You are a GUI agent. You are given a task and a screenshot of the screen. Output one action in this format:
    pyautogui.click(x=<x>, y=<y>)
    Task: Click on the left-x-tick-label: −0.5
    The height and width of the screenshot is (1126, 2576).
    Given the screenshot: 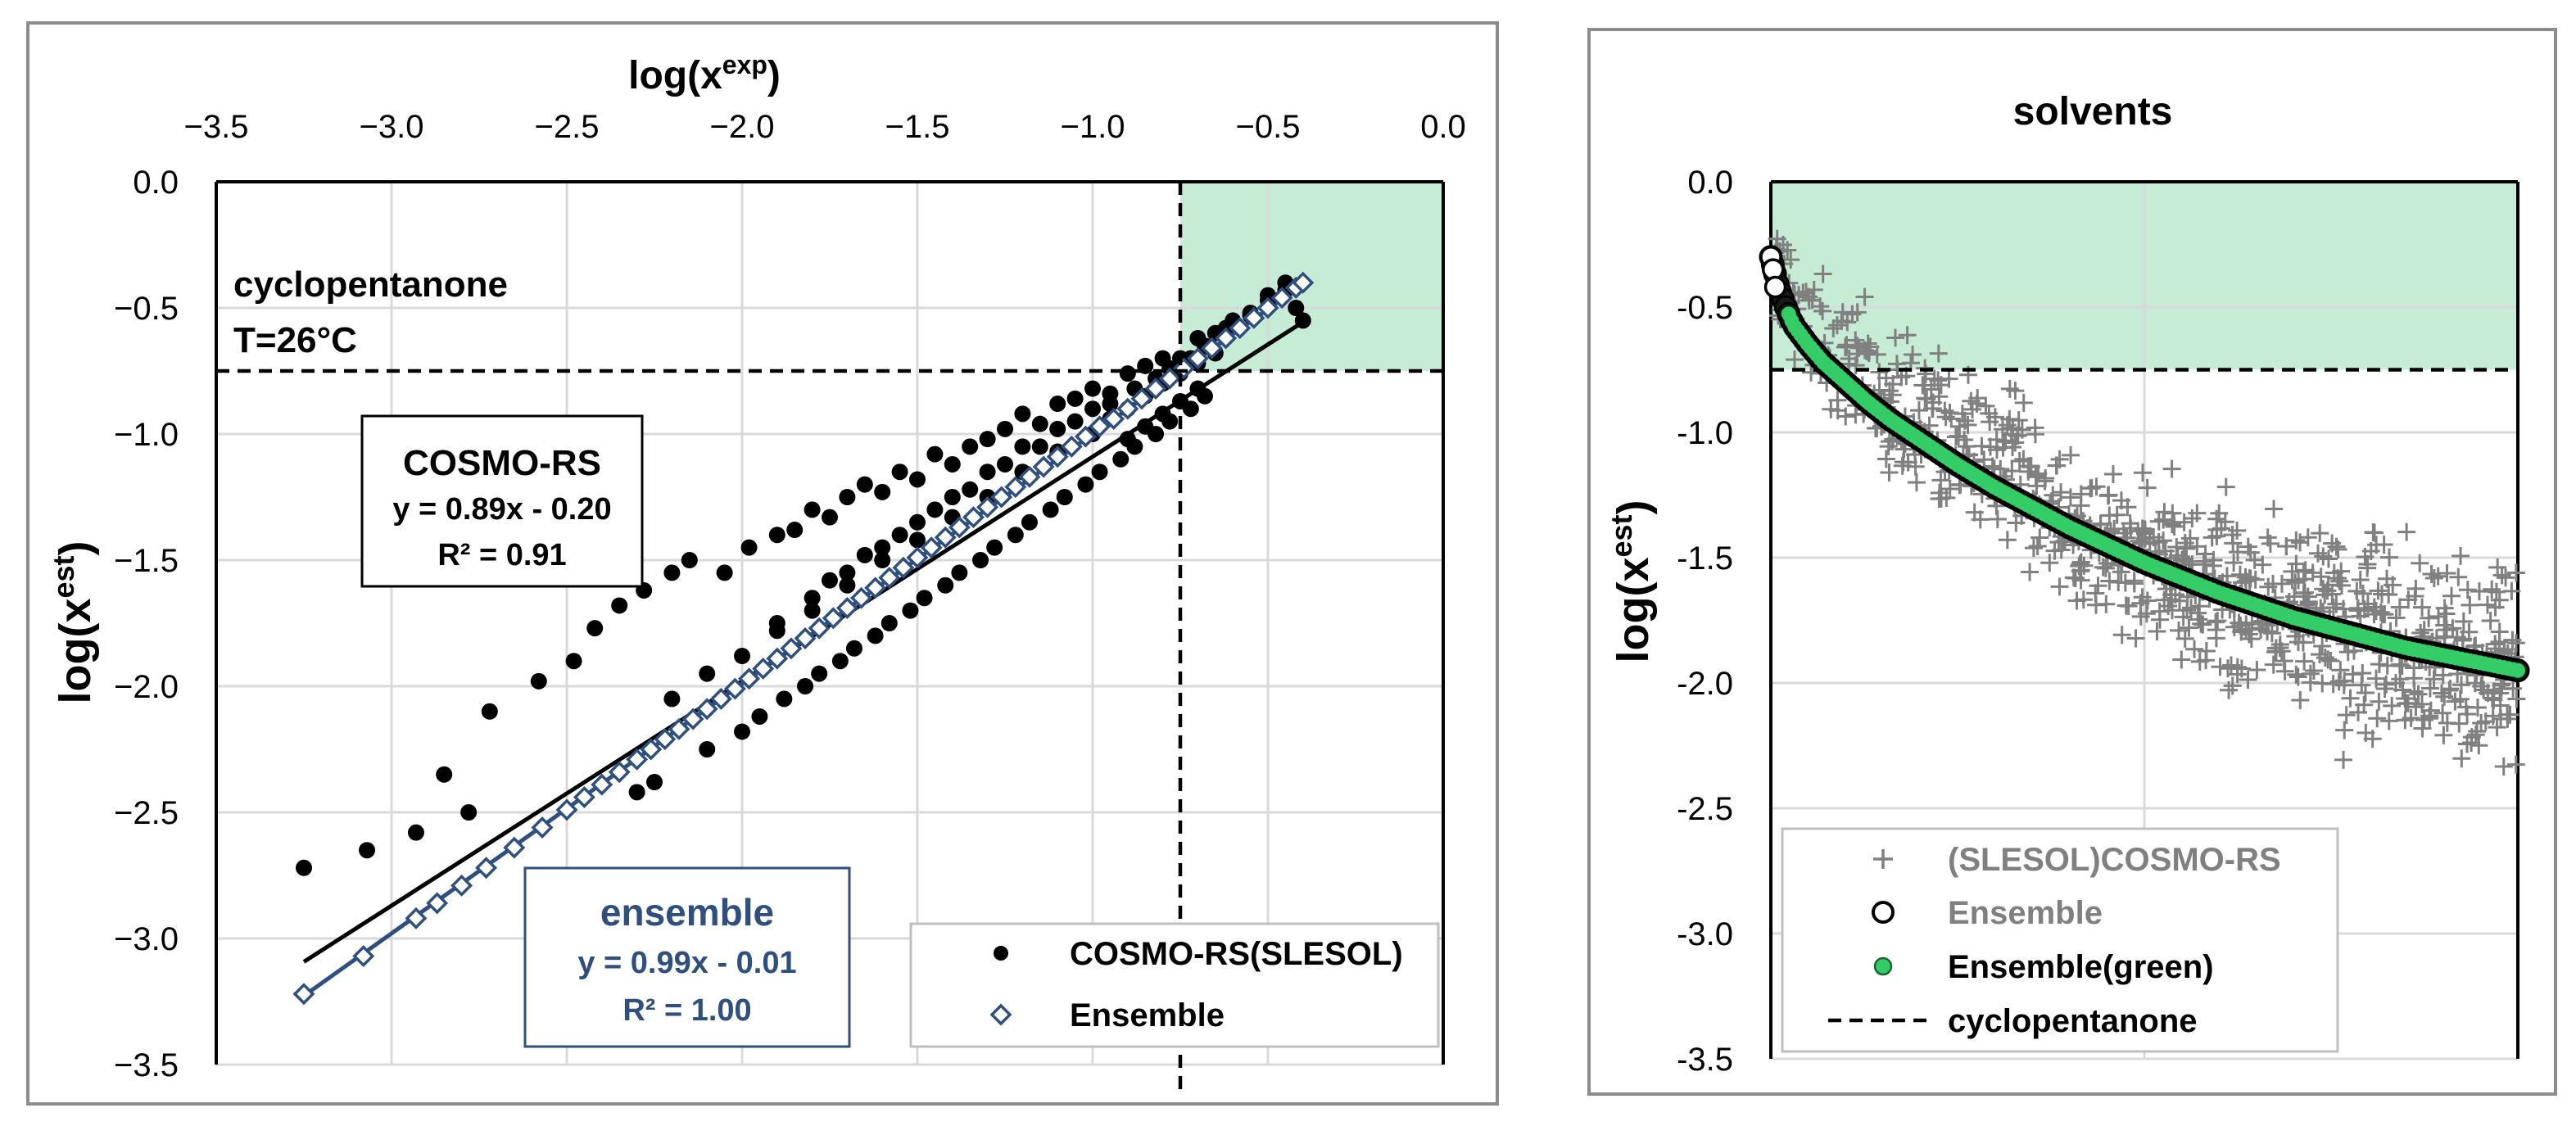 What is the action you would take?
    pyautogui.click(x=1268, y=127)
    